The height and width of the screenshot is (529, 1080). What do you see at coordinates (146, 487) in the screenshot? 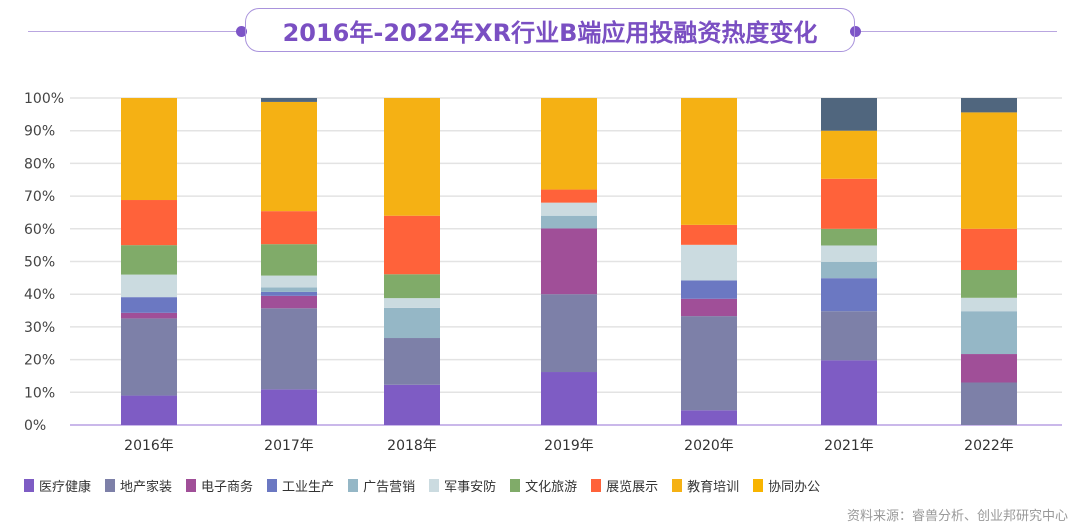
I see `legend-label: 地产家装` at bounding box center [146, 487].